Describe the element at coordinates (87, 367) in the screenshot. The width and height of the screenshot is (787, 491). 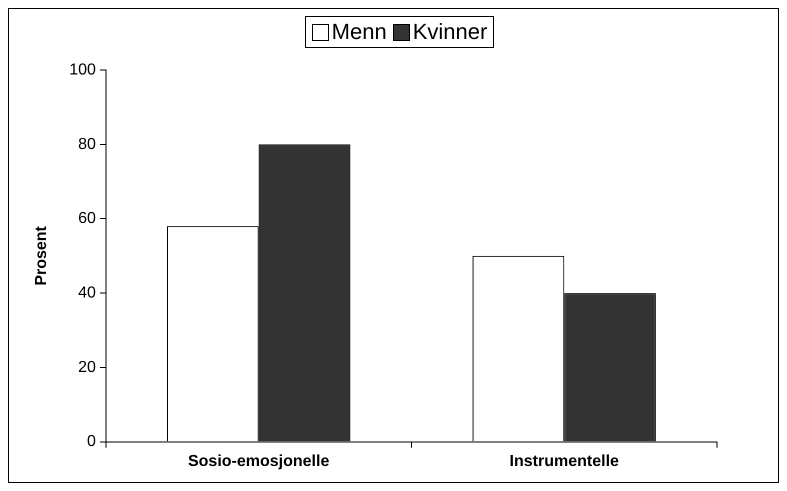
I see `y-tick-label: 20` at that location.